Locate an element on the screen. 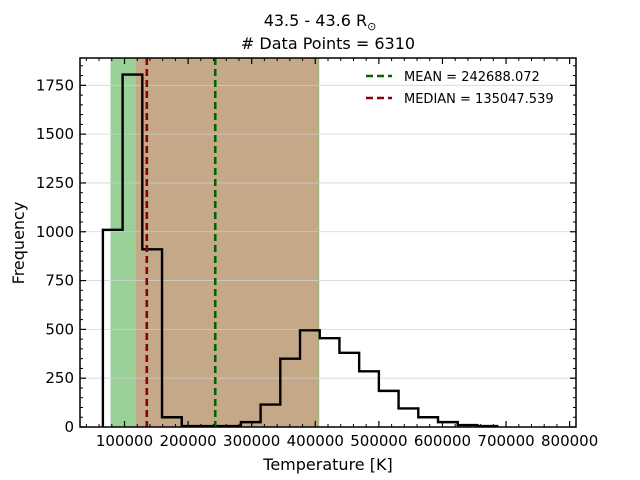  sun-symbol: ⊙ is located at coordinates (371, 26).